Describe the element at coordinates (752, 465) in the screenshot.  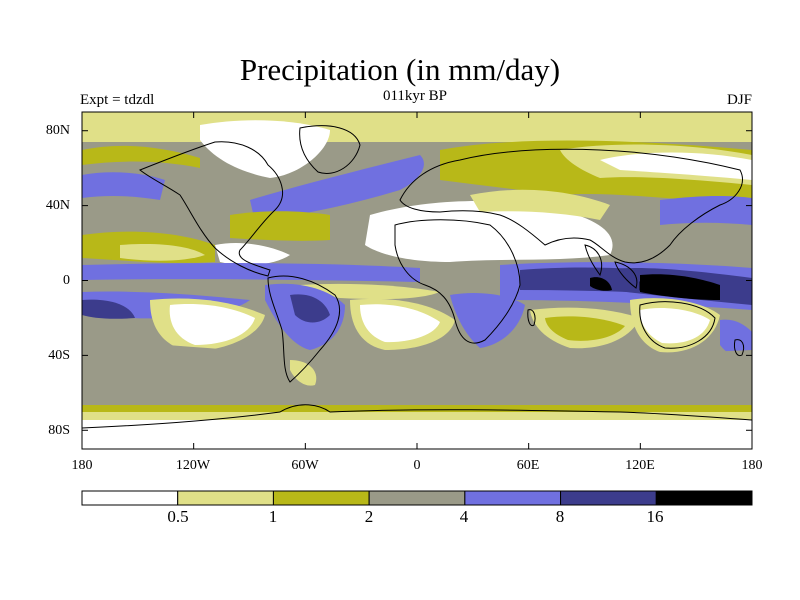
I see `lon-label-180e: 180` at that location.